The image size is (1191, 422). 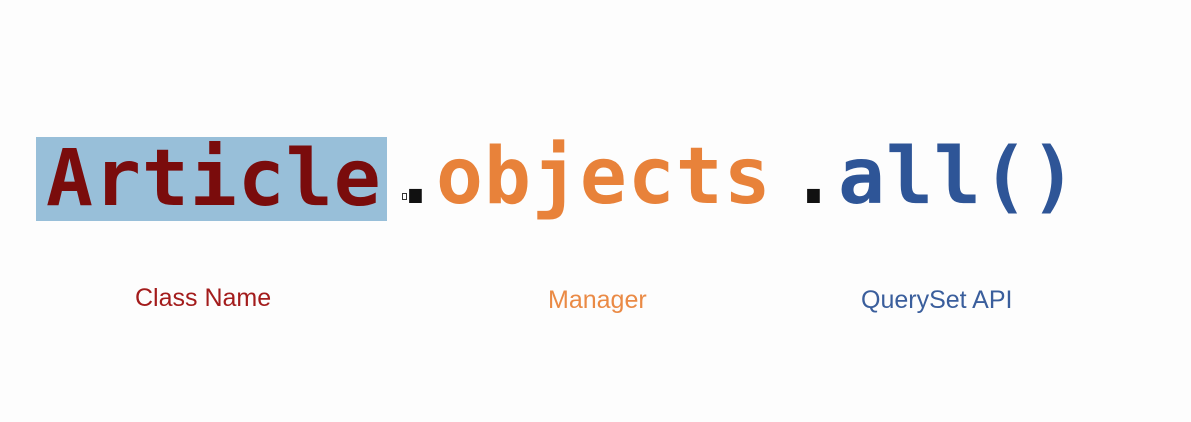 What do you see at coordinates (604, 177) in the screenshot?
I see `manager-token: objects` at bounding box center [604, 177].